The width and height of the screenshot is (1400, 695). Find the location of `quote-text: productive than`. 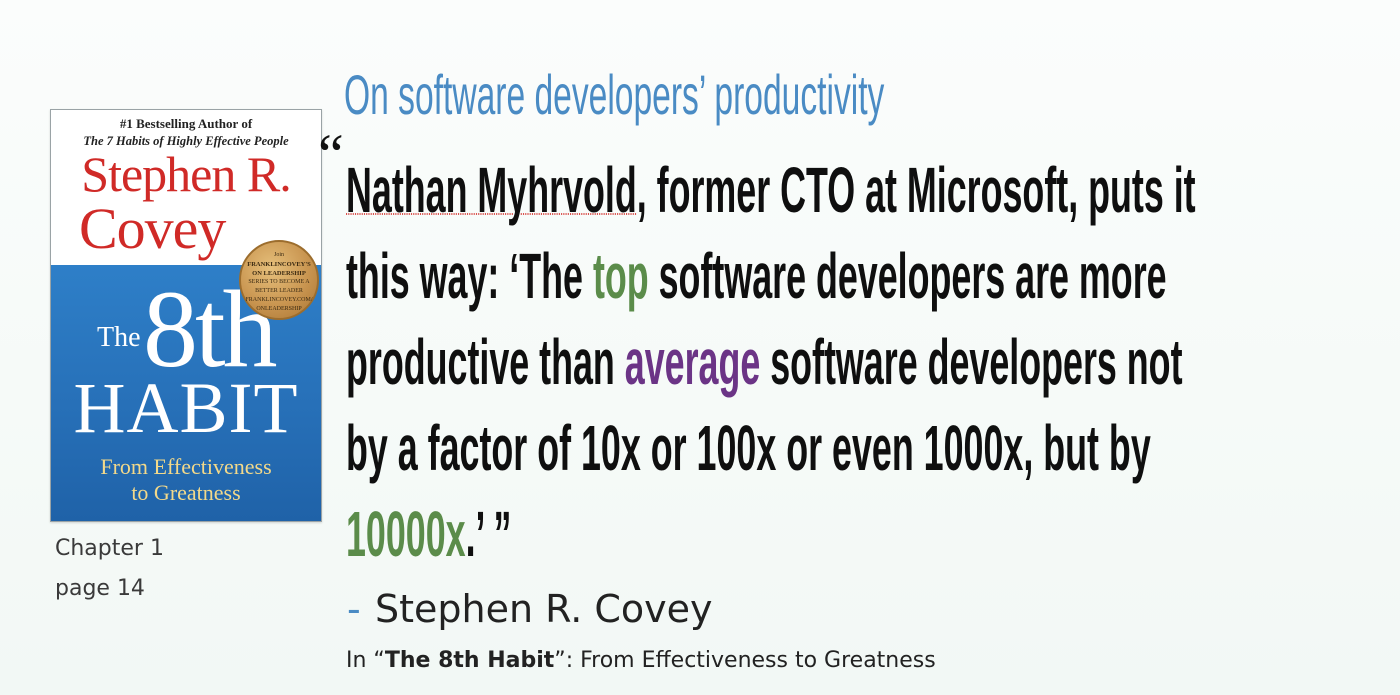

quote-text: productive than is located at coordinates (485, 362).